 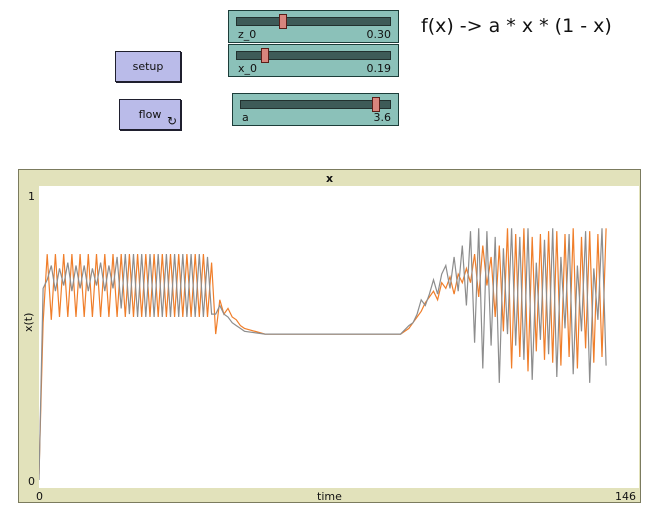 I want to click on flow-button: flow ↻, so click(x=150, y=114).